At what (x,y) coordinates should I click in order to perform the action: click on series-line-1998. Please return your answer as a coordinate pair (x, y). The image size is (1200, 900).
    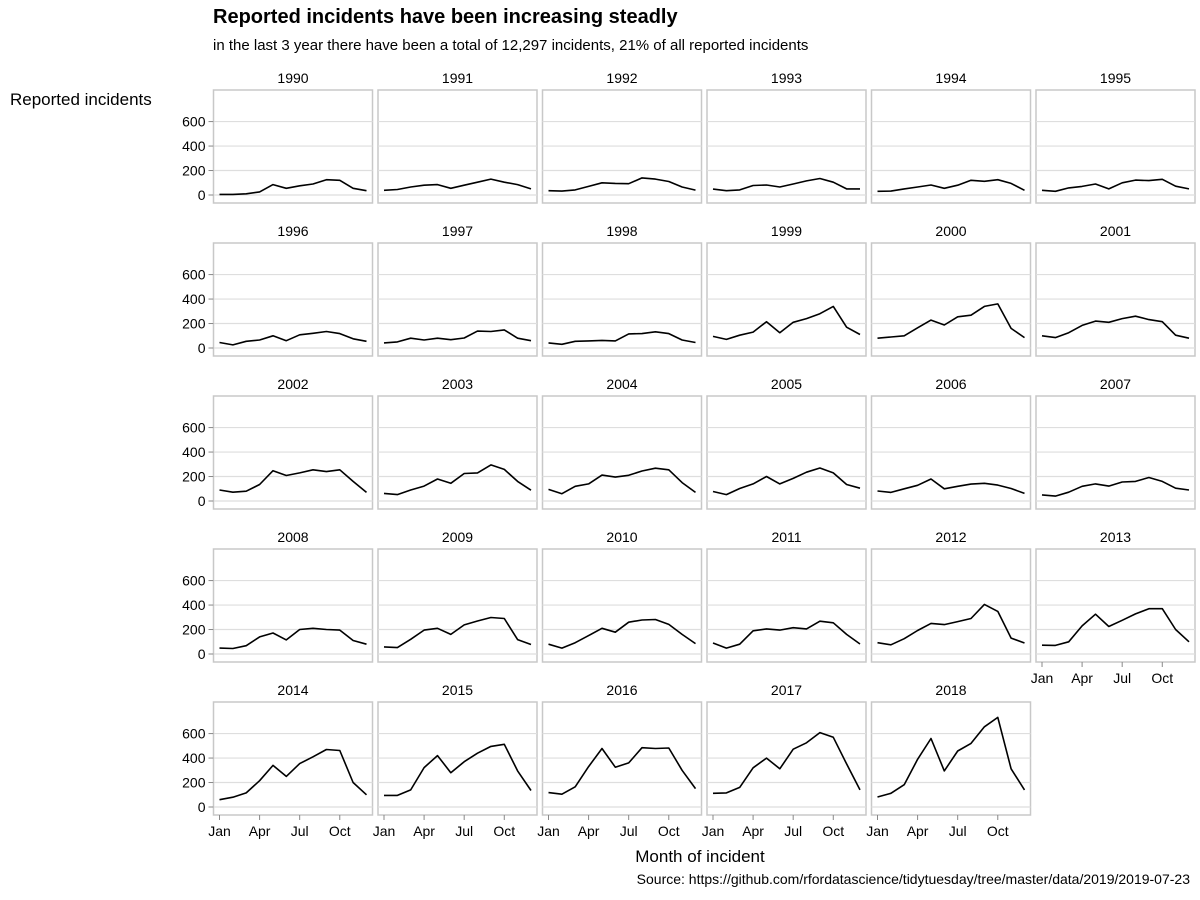
    Looking at the image, I should click on (622, 338).